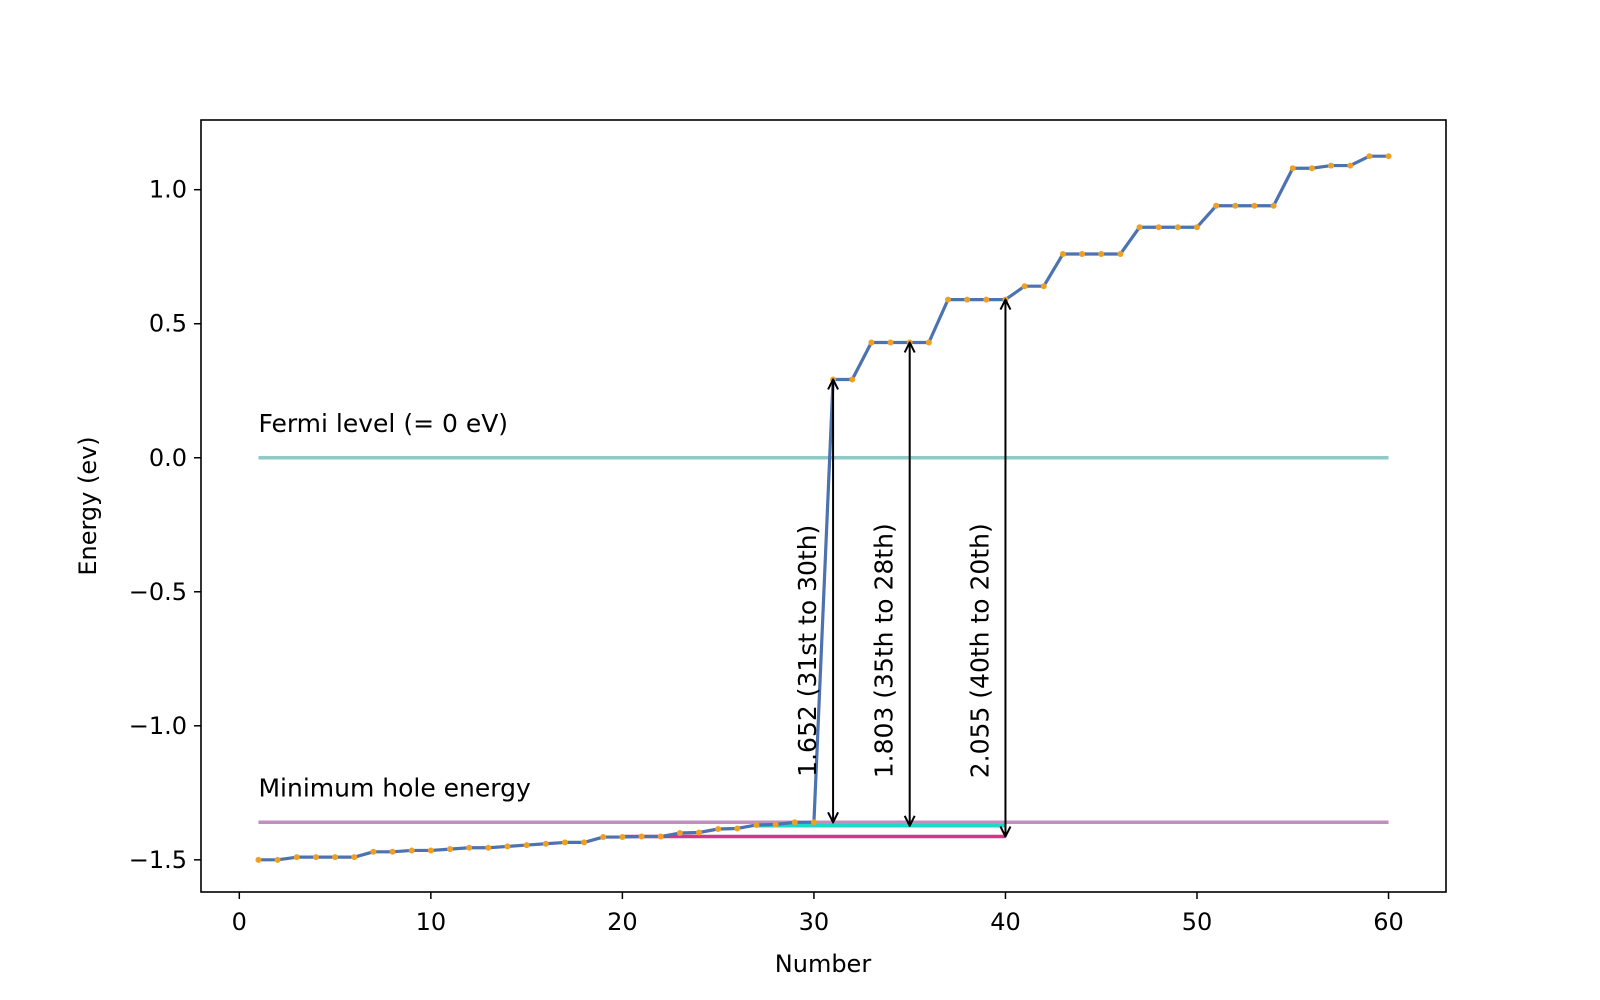 This screenshot has width=1600, height=1000. I want to click on y-tick-label: −1.0, so click(158, 726).